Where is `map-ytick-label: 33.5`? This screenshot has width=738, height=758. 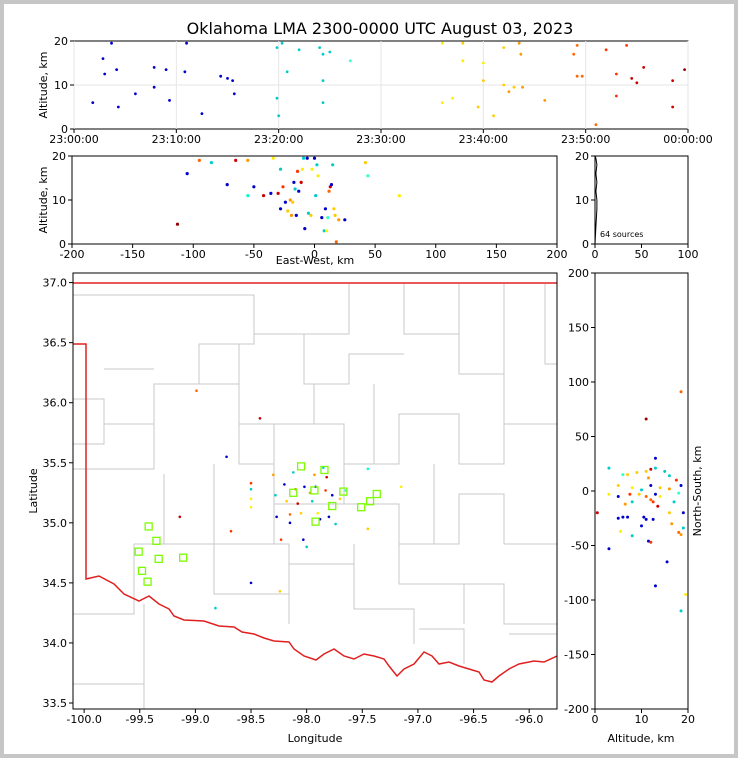 map-ytick-label: 33.5 is located at coordinates (55, 703).